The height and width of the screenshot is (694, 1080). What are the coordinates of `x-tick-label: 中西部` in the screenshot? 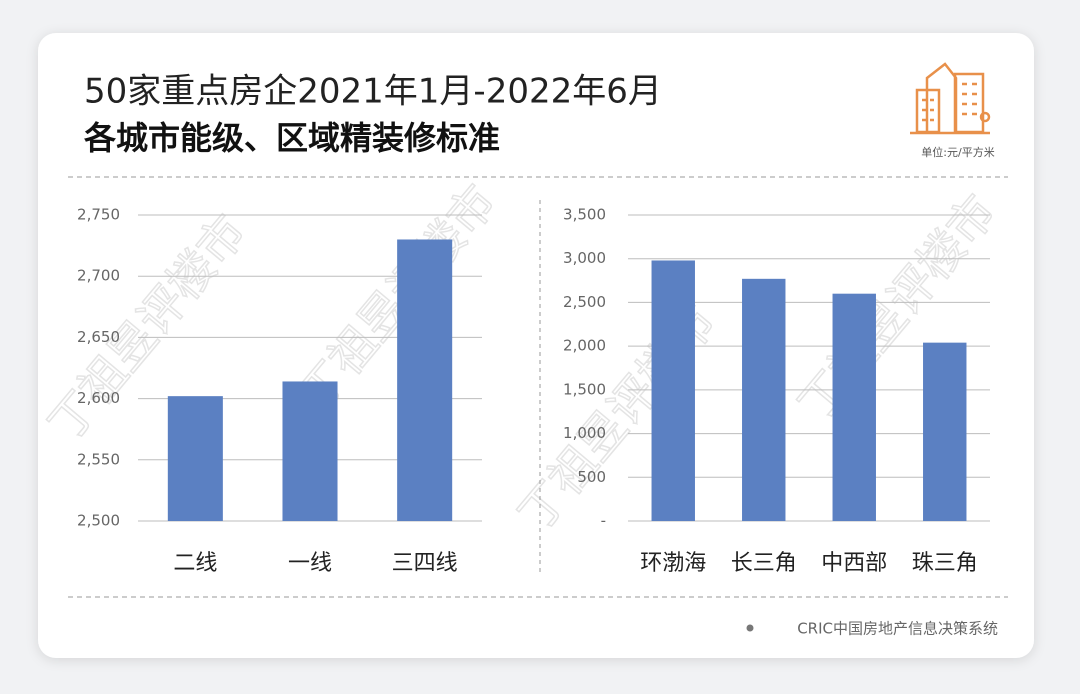 It's located at (854, 563).